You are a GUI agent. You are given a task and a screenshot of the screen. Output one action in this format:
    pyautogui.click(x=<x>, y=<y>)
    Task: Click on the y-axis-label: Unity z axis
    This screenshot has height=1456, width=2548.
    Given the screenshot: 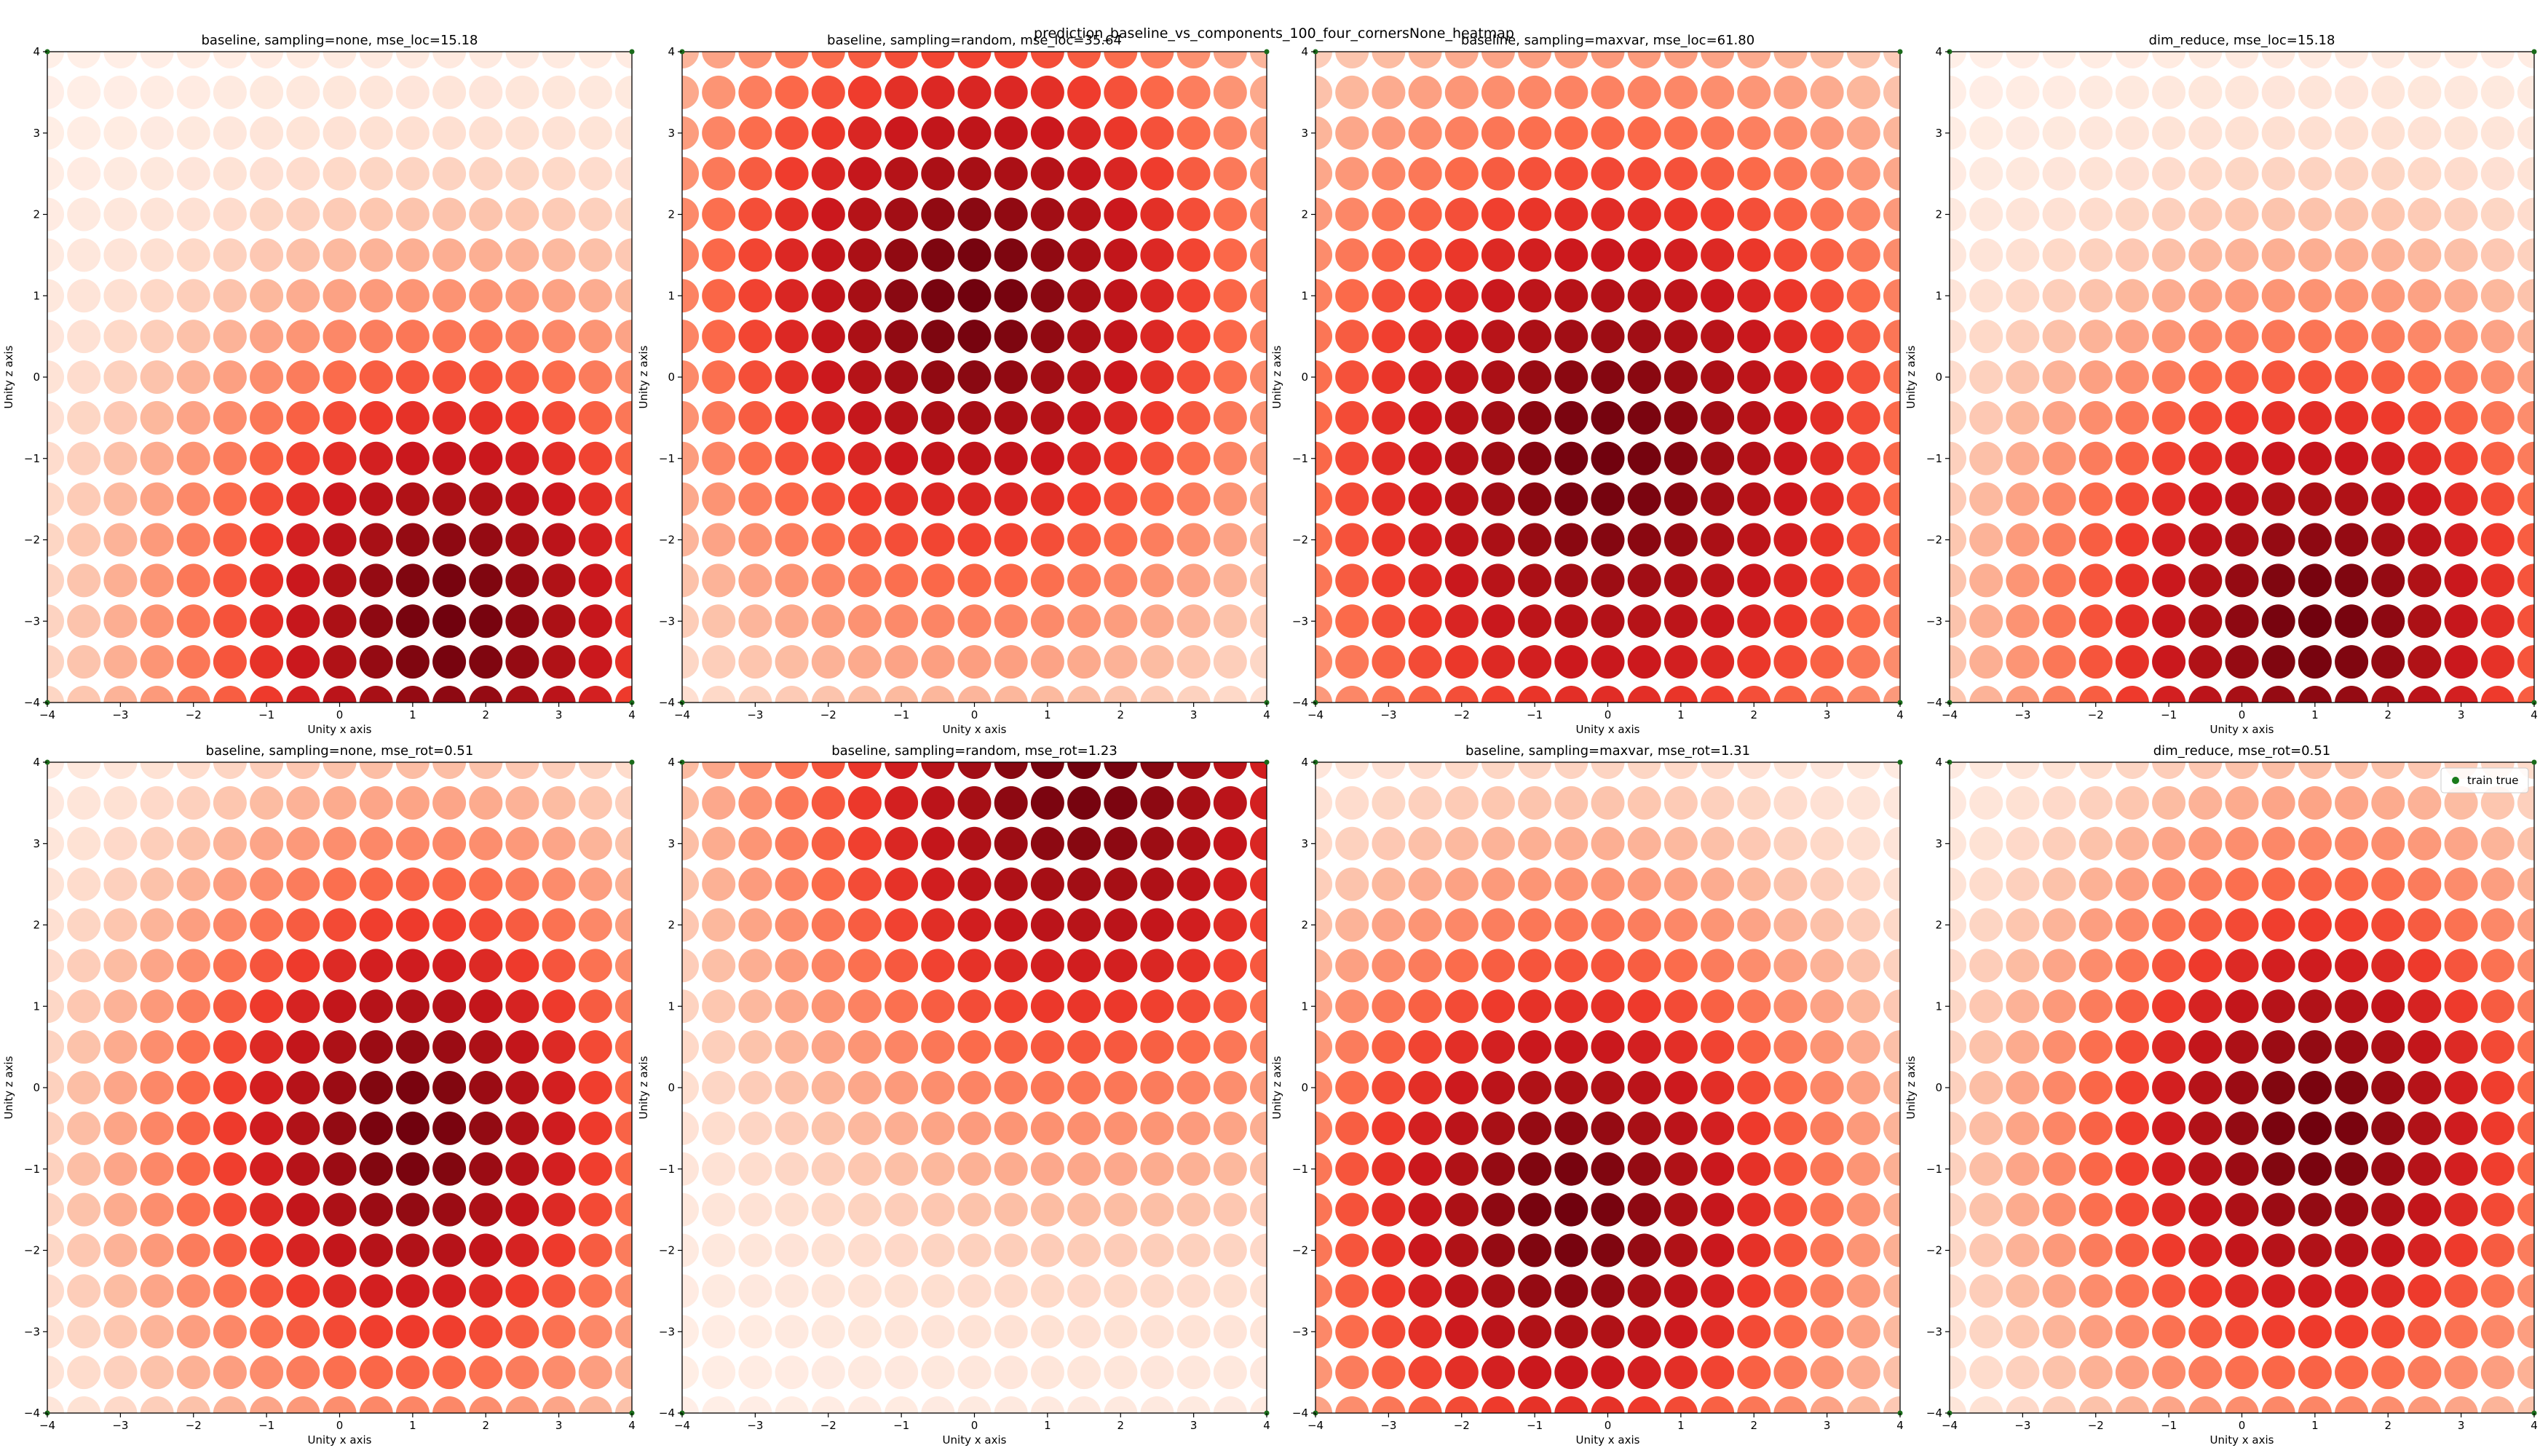 What is the action you would take?
    pyautogui.click(x=1911, y=1087)
    